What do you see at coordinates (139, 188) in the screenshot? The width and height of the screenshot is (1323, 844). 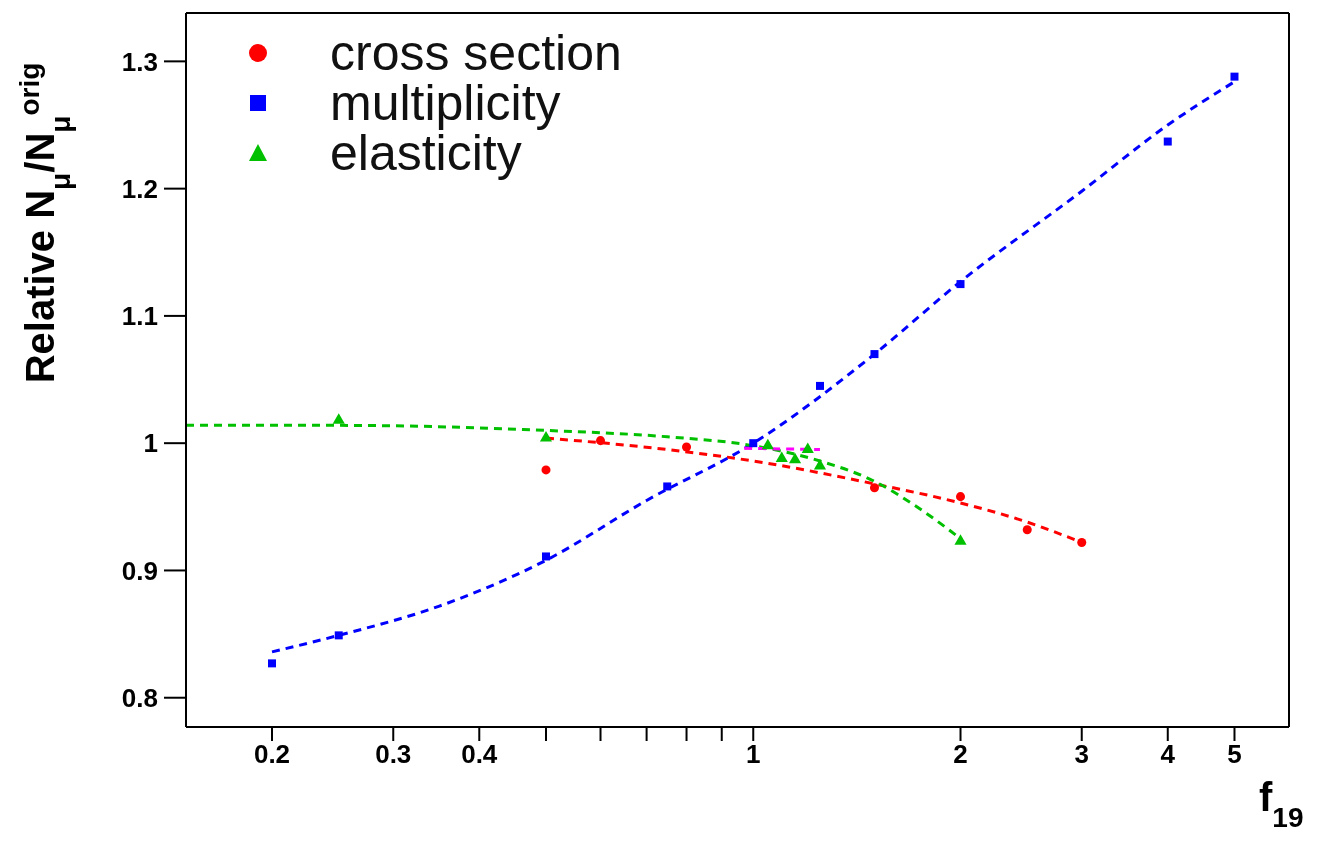 I see `y-tick-label: 1.2` at bounding box center [139, 188].